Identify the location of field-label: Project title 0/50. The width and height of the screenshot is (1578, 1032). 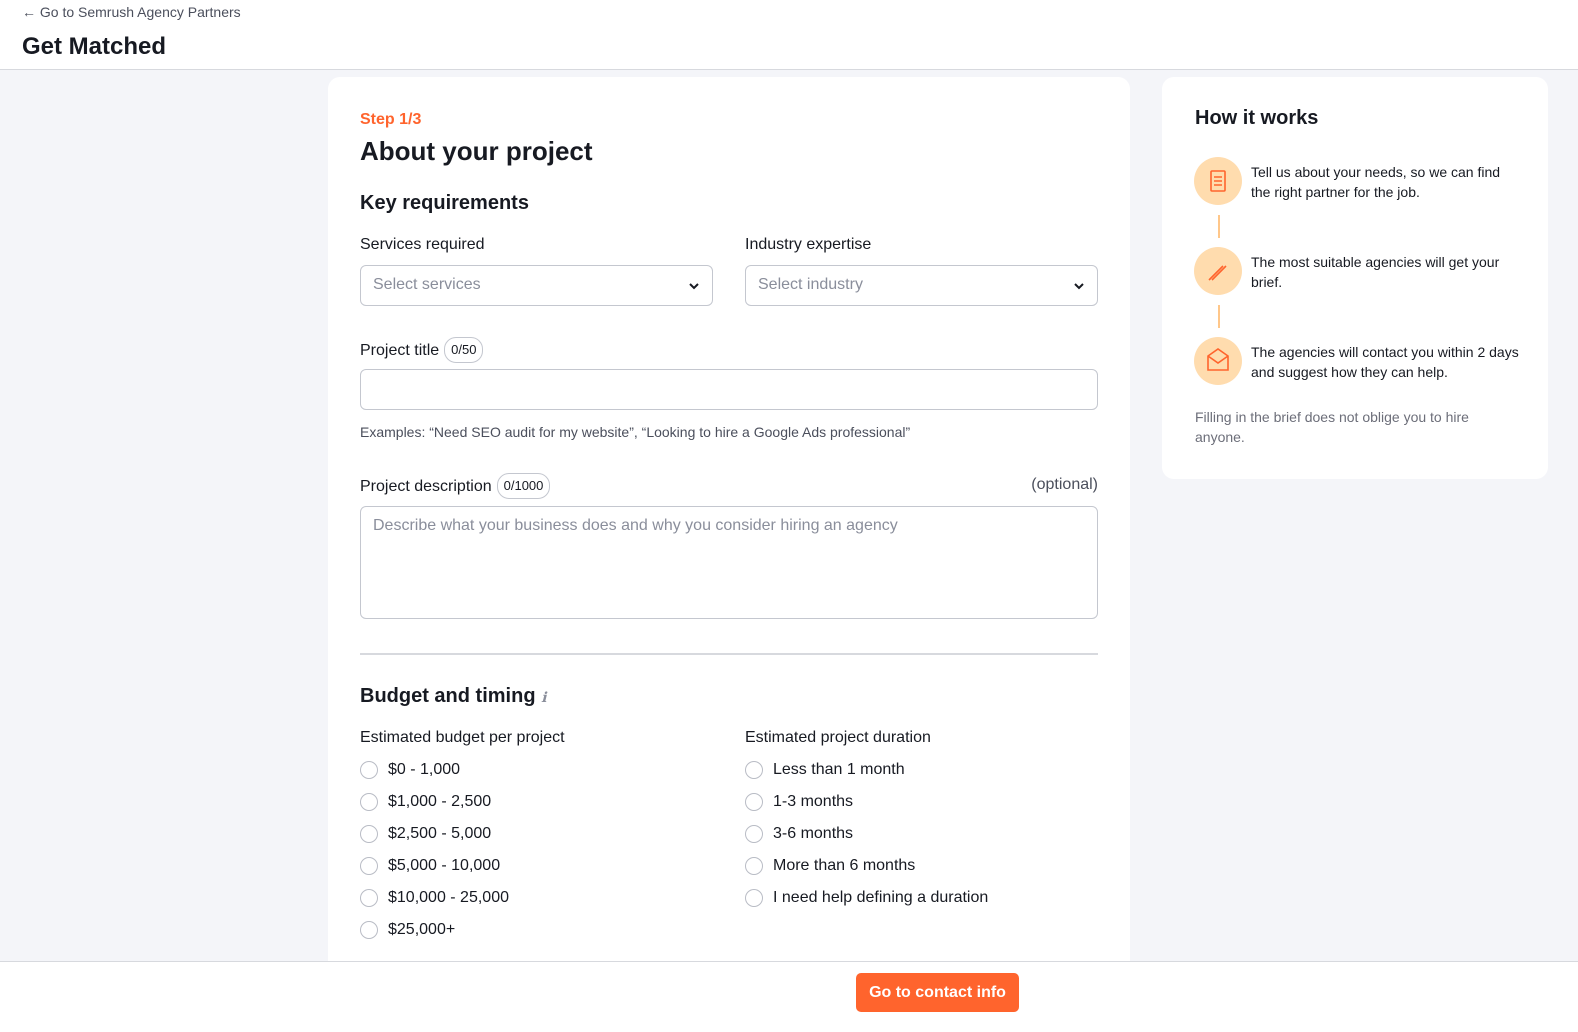
(422, 350).